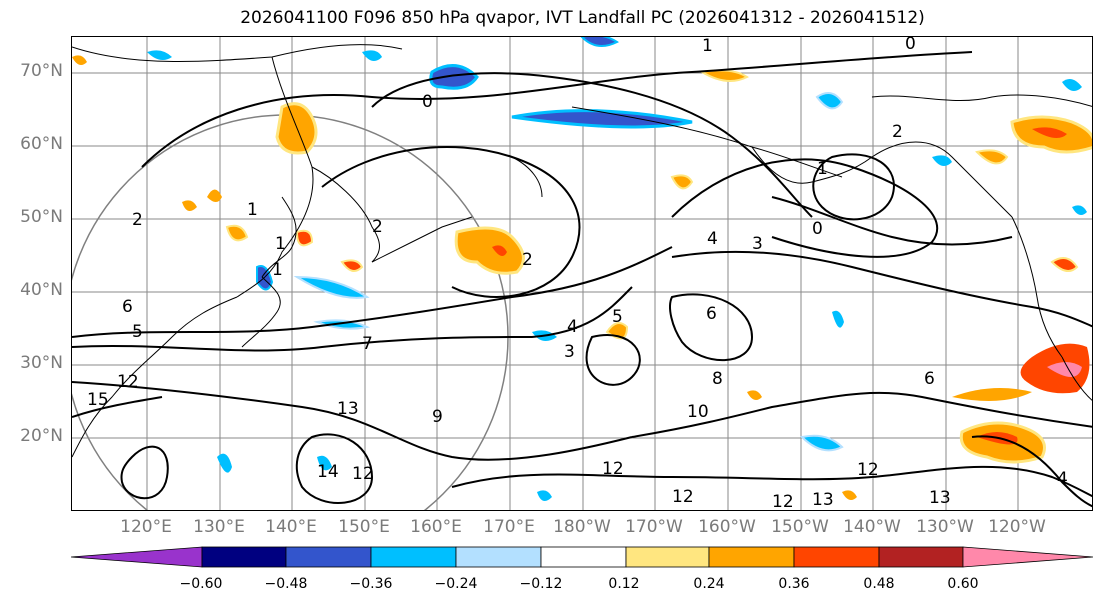  I want to click on lon-label-170w: 170°W, so click(654, 527).